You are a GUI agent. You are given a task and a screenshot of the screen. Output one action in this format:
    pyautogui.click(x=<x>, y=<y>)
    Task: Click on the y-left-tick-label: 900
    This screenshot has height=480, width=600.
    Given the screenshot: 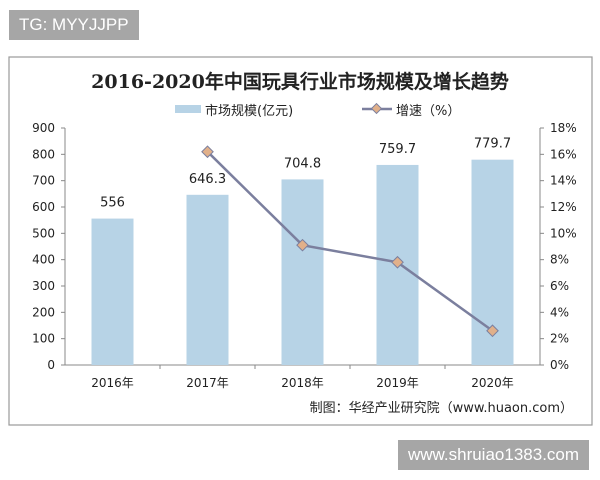 What is the action you would take?
    pyautogui.click(x=43, y=128)
    